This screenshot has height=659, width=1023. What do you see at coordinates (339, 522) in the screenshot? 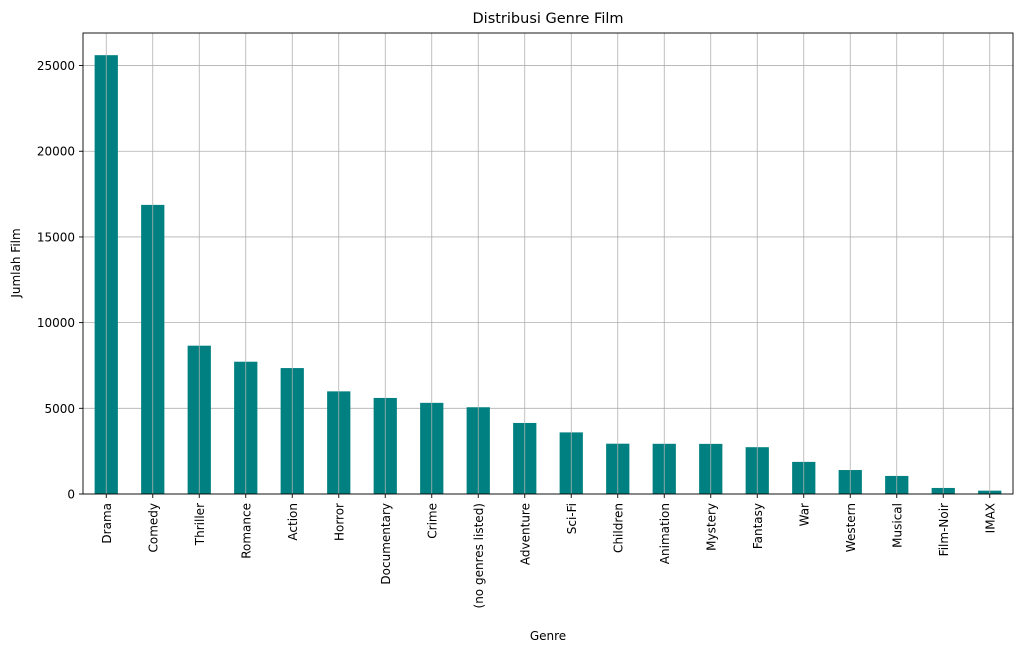
I see `x-tick-label: Horror` at bounding box center [339, 522].